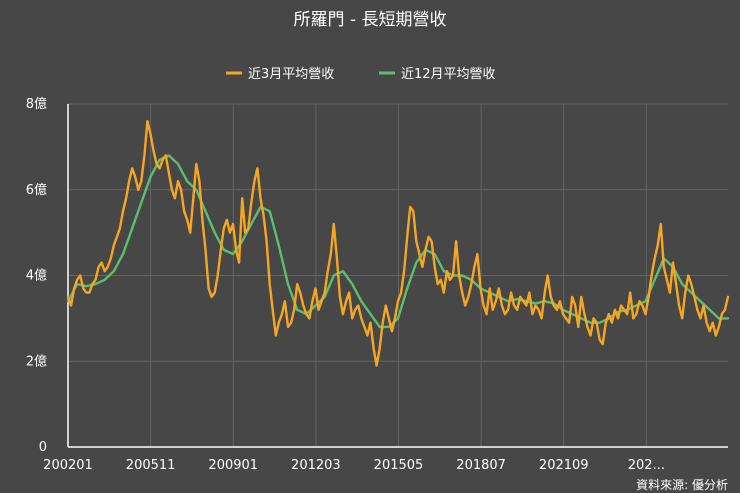  Describe the element at coordinates (291, 74) in the screenshot. I see `legend-label-short: 近3月平均營收` at that location.